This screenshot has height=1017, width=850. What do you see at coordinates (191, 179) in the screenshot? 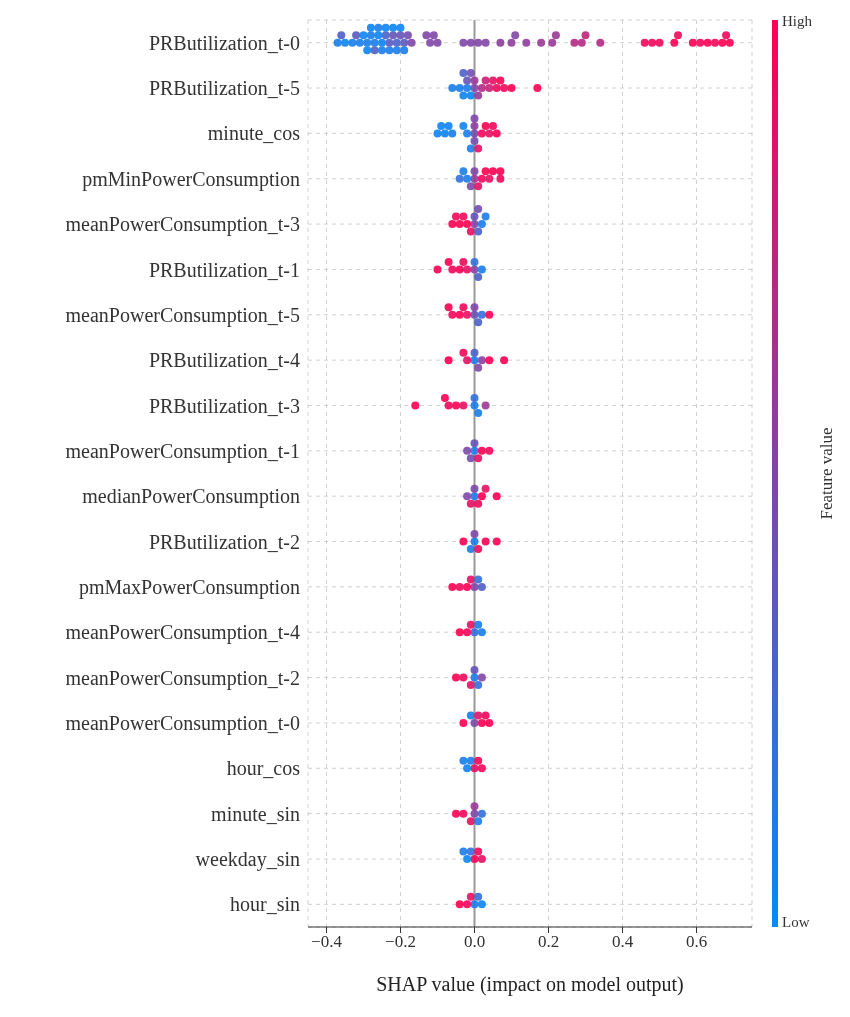
I see `y-tick-label: pmMinPowerConsumption` at bounding box center [191, 179].